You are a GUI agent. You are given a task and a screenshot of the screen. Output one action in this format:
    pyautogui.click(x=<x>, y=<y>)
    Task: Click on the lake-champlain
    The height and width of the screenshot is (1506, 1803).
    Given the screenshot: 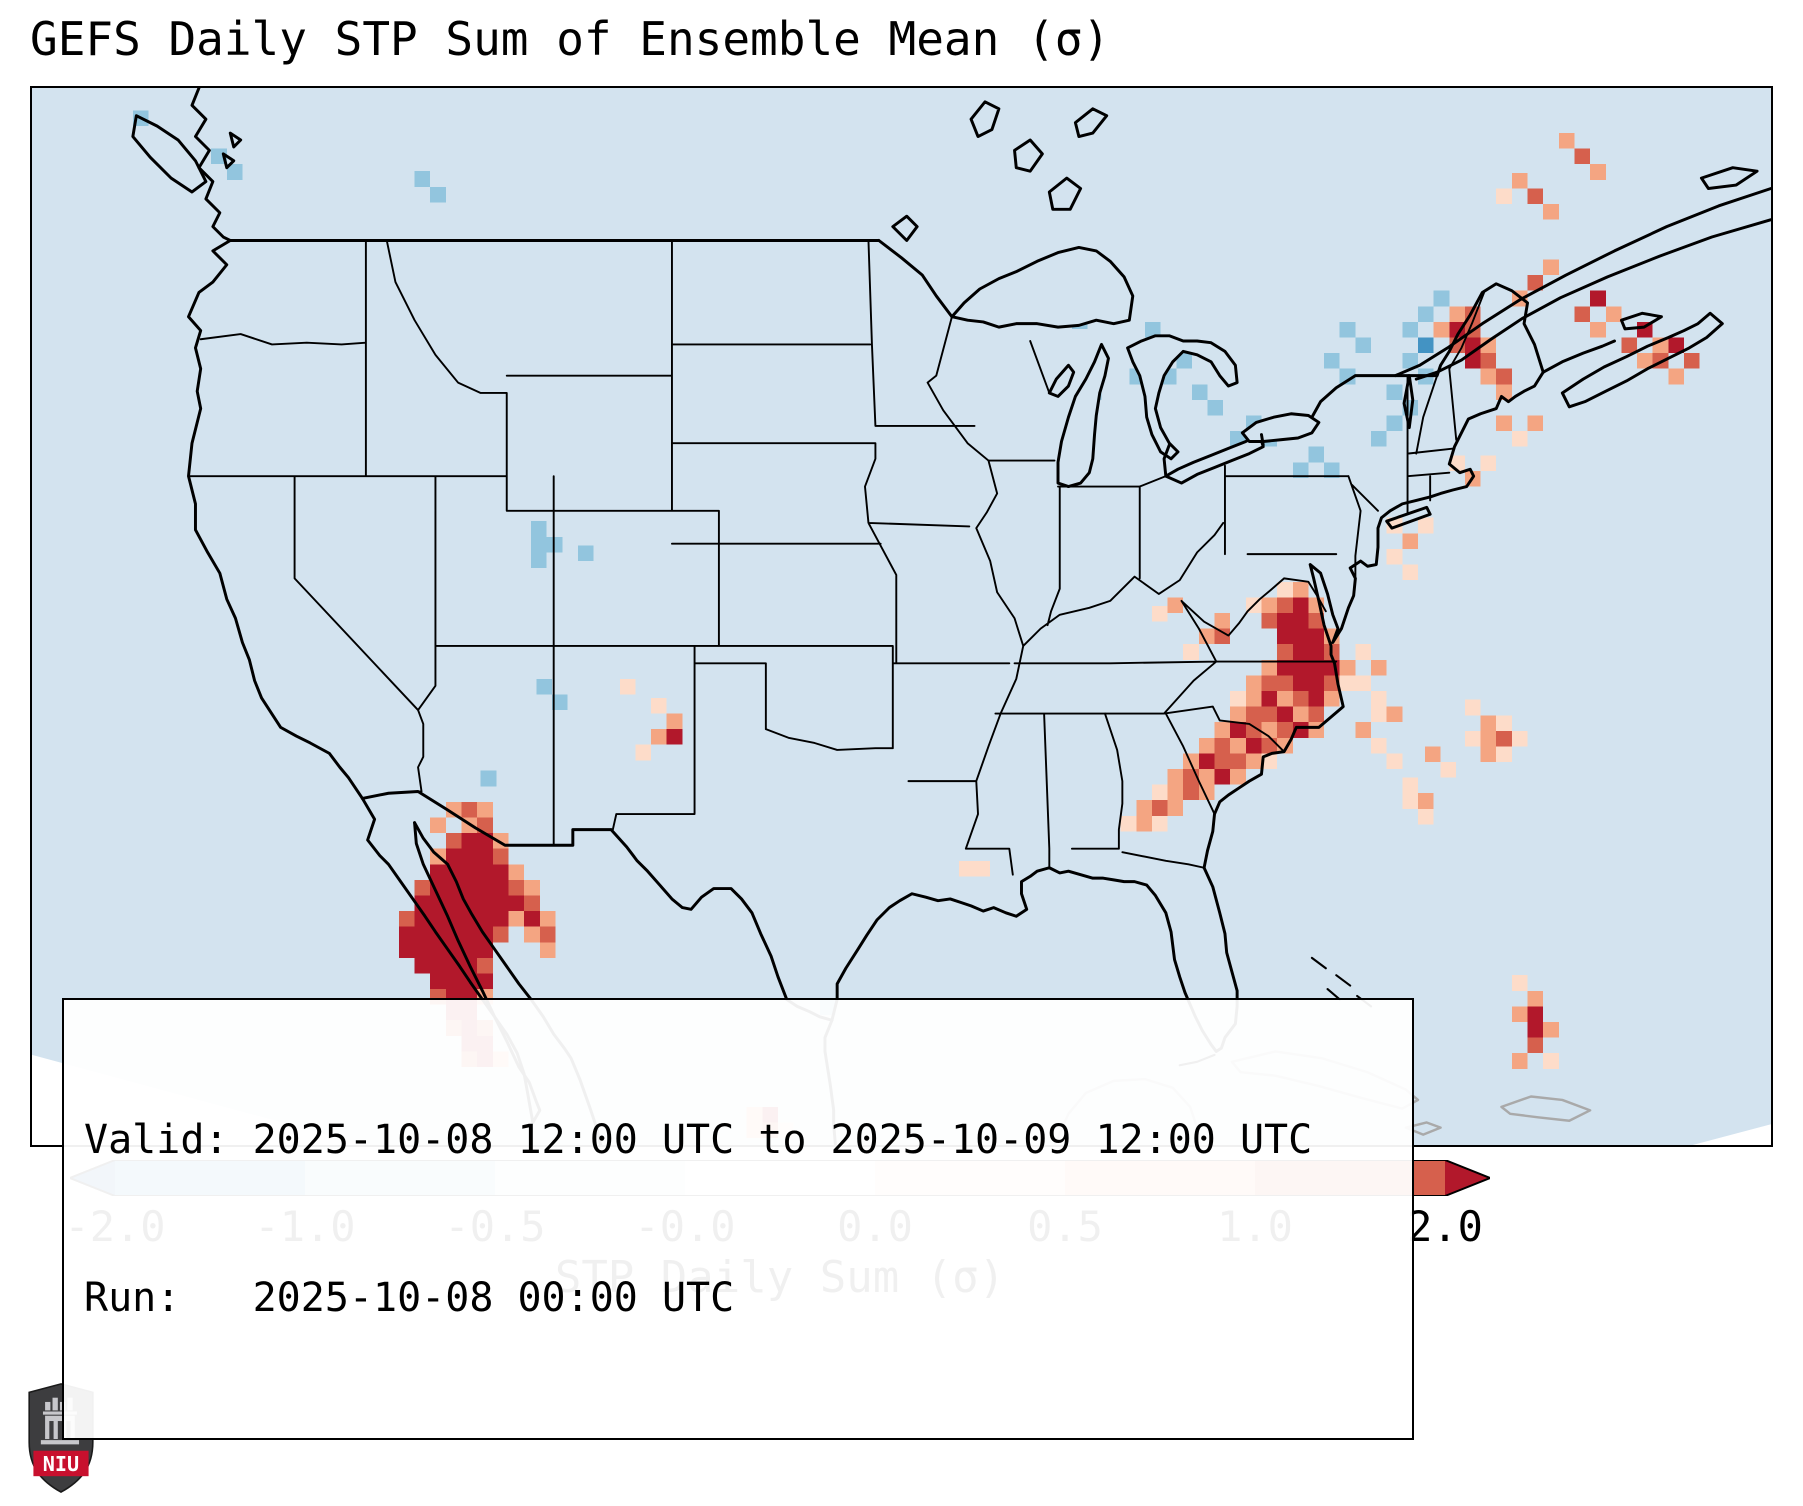 What is the action you would take?
    pyautogui.click(x=1408, y=402)
    